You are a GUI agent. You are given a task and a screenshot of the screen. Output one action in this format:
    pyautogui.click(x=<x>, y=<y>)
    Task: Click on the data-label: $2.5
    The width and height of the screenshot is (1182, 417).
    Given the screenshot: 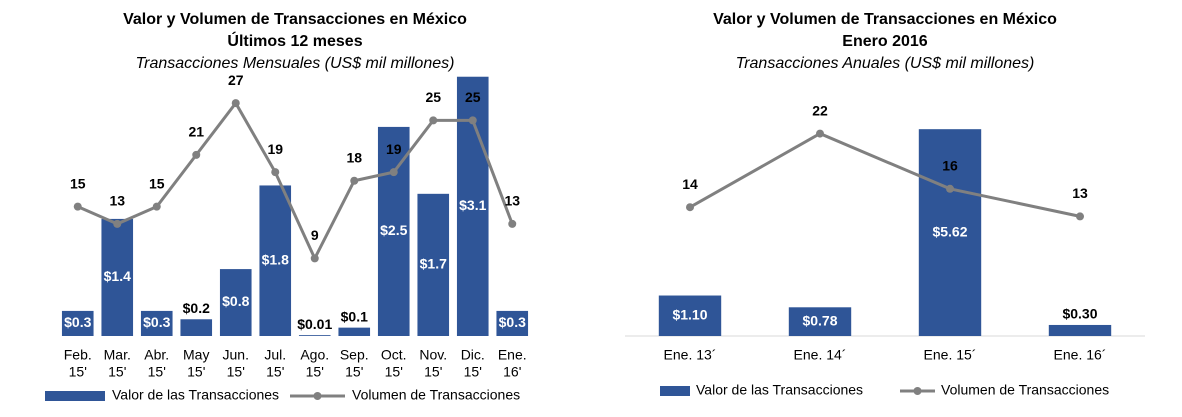 What is the action you would take?
    pyautogui.click(x=393, y=230)
    